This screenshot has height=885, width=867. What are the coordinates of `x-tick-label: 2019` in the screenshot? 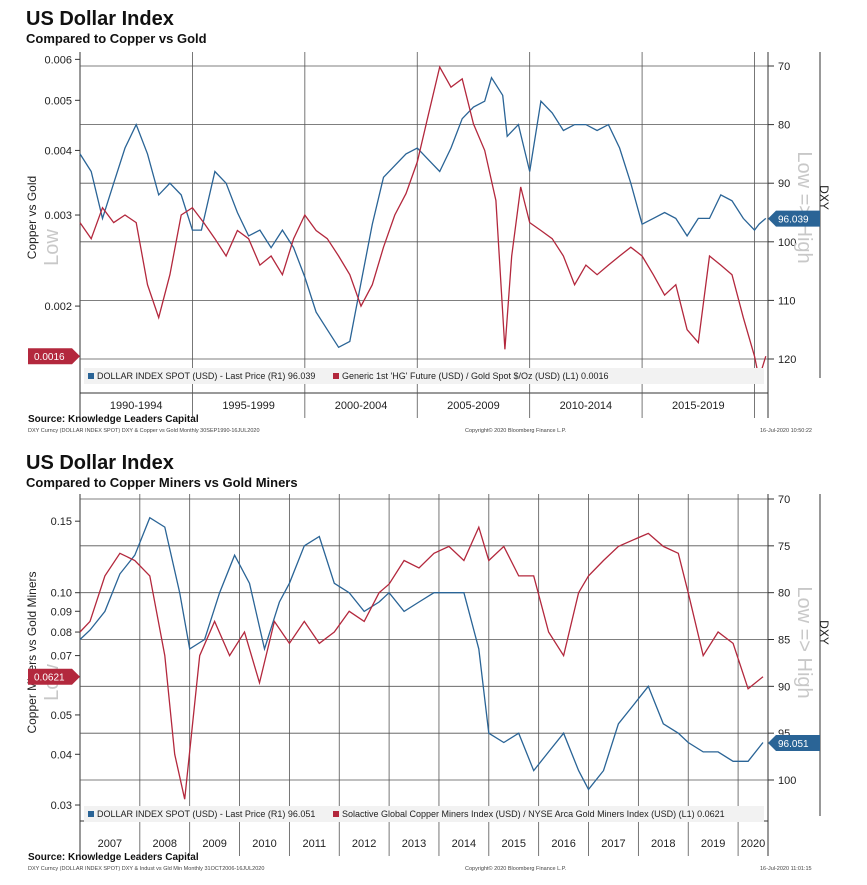 It's located at (713, 844).